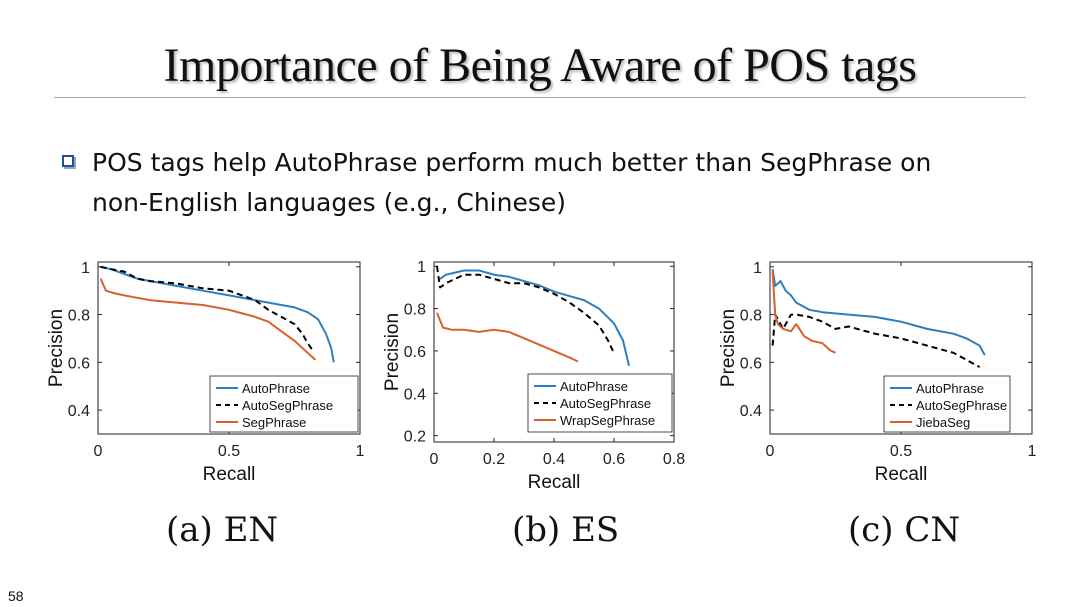  What do you see at coordinates (614, 459) in the screenshot?
I see `x-tick-label: 0.6` at bounding box center [614, 459].